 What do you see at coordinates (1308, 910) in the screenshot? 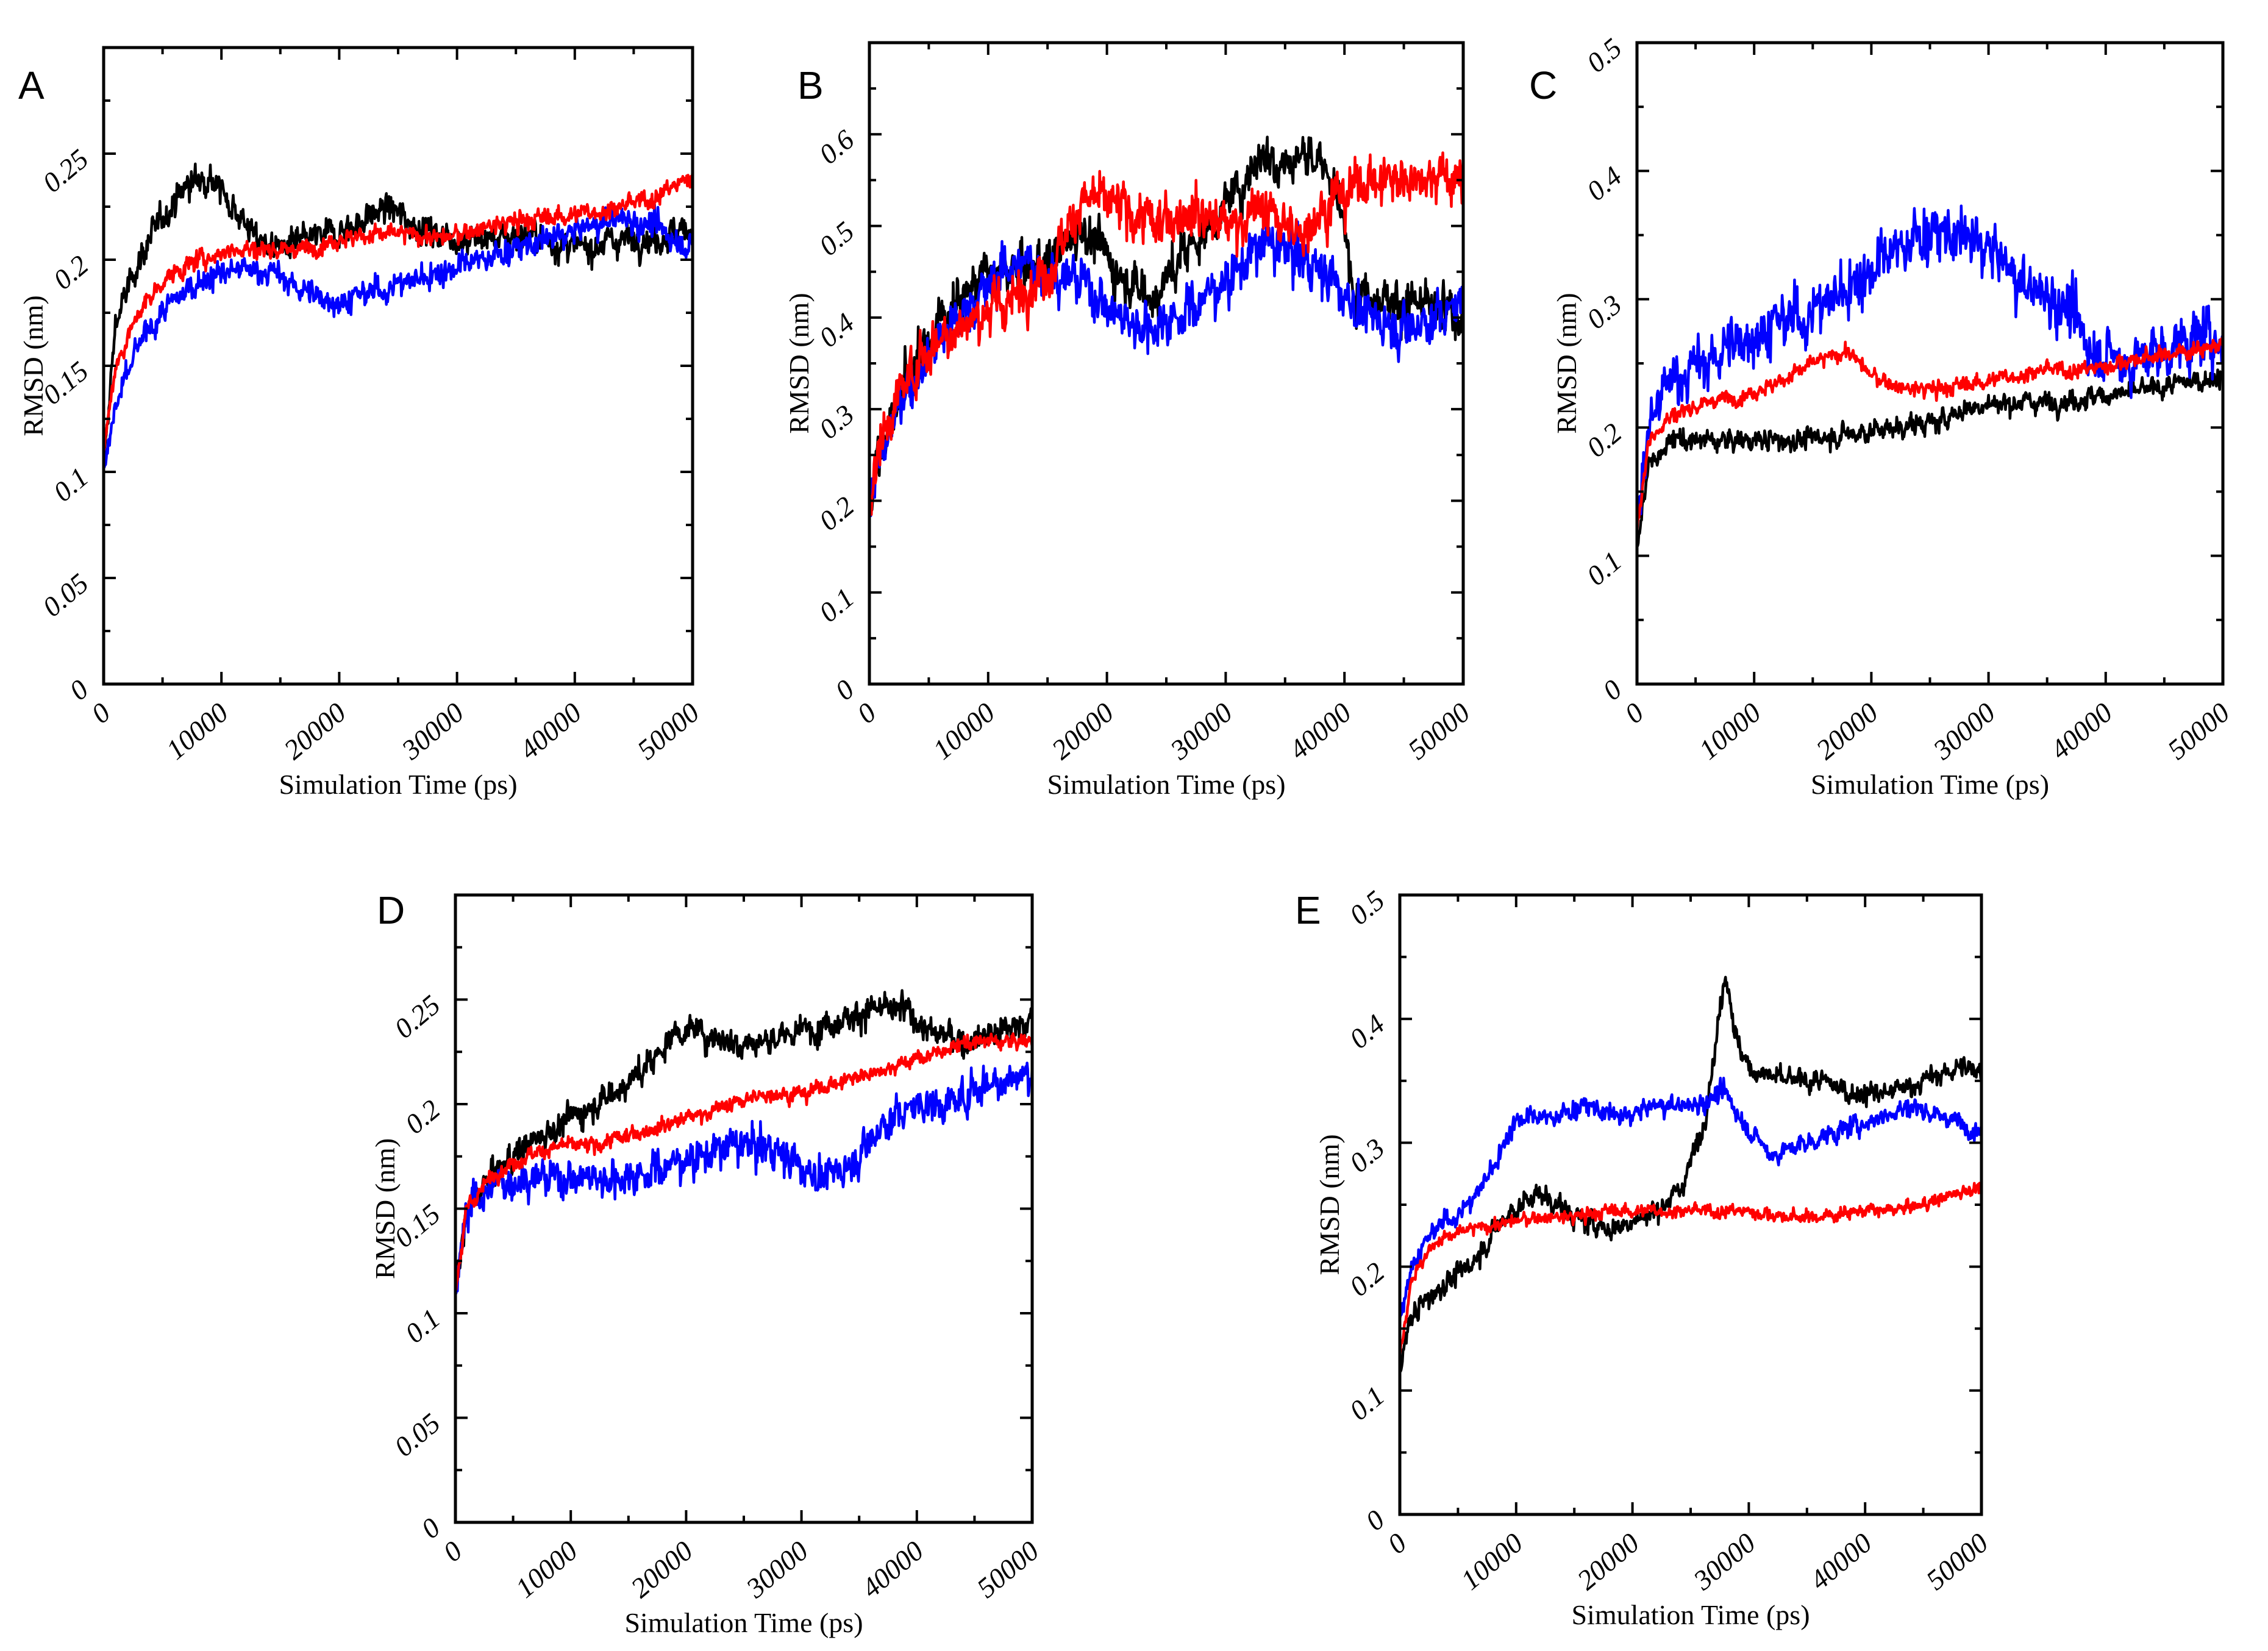
I see `panel-letter: E` at bounding box center [1308, 910].